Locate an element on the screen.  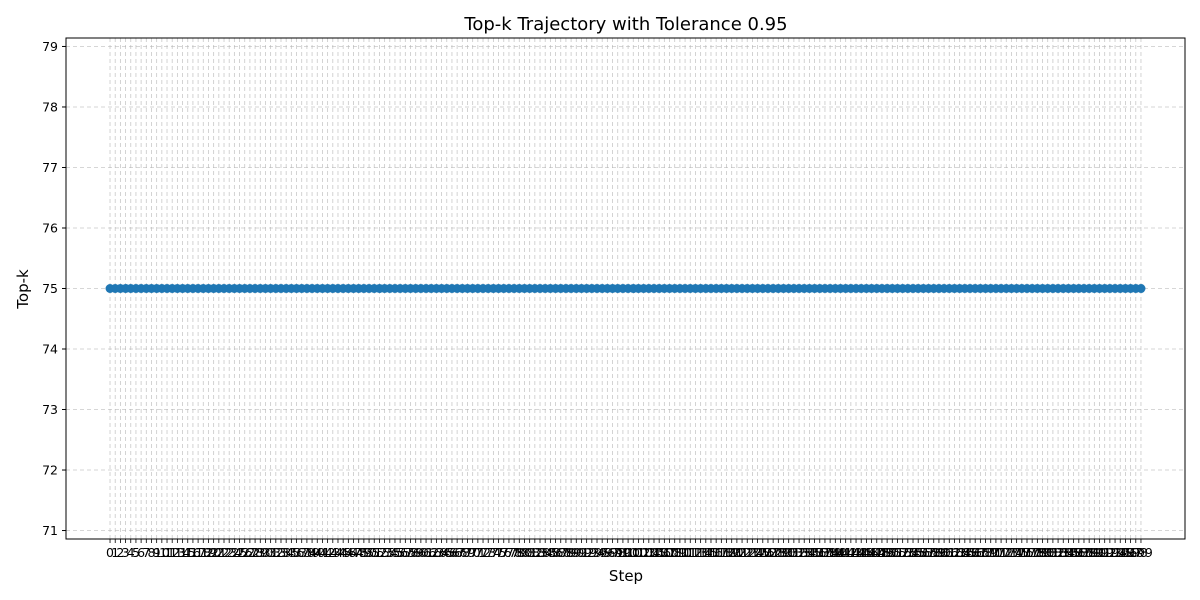
x-tick-label: 138 is located at coordinates (825, 552).